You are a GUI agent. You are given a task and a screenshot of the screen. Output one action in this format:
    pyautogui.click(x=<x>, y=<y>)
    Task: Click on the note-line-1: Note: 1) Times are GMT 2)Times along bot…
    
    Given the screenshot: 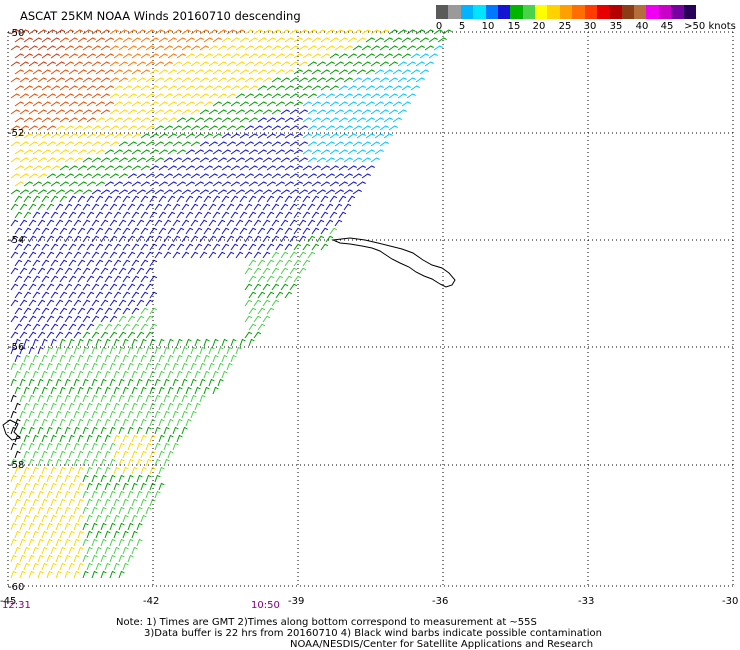 What is the action you would take?
    pyautogui.click(x=326, y=622)
    